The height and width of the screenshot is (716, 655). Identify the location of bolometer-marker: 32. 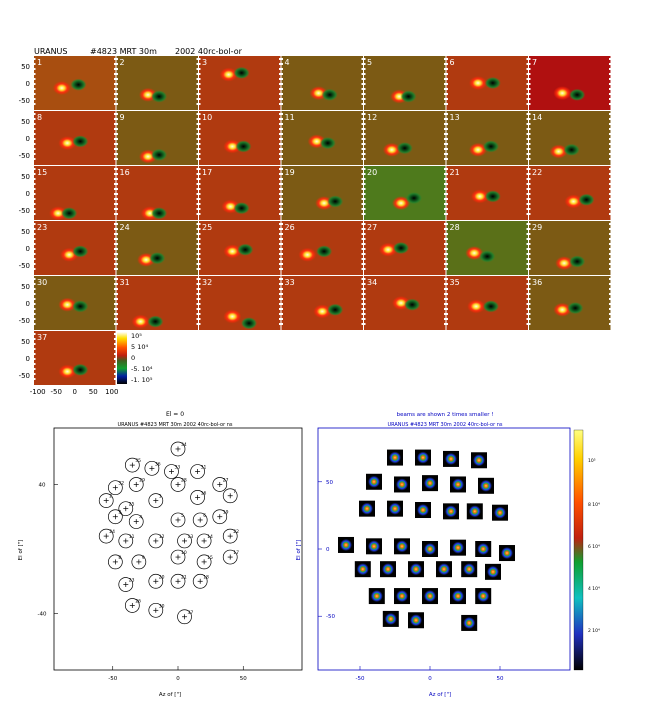
(115, 488).